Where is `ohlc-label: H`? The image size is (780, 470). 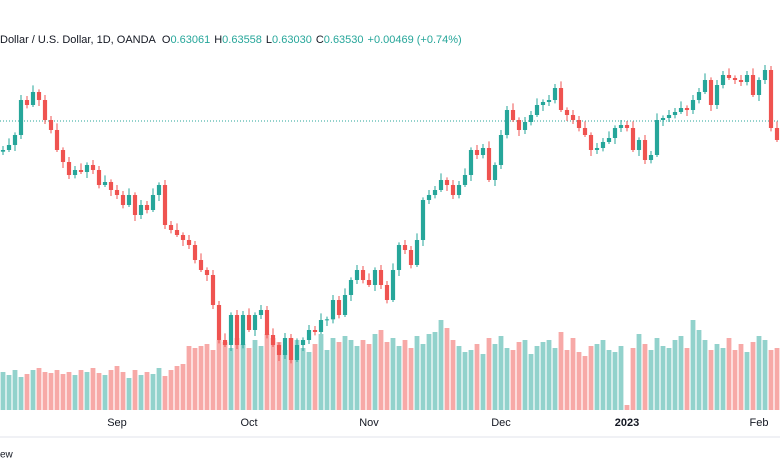
ohlc-label: H is located at coordinates (218, 40).